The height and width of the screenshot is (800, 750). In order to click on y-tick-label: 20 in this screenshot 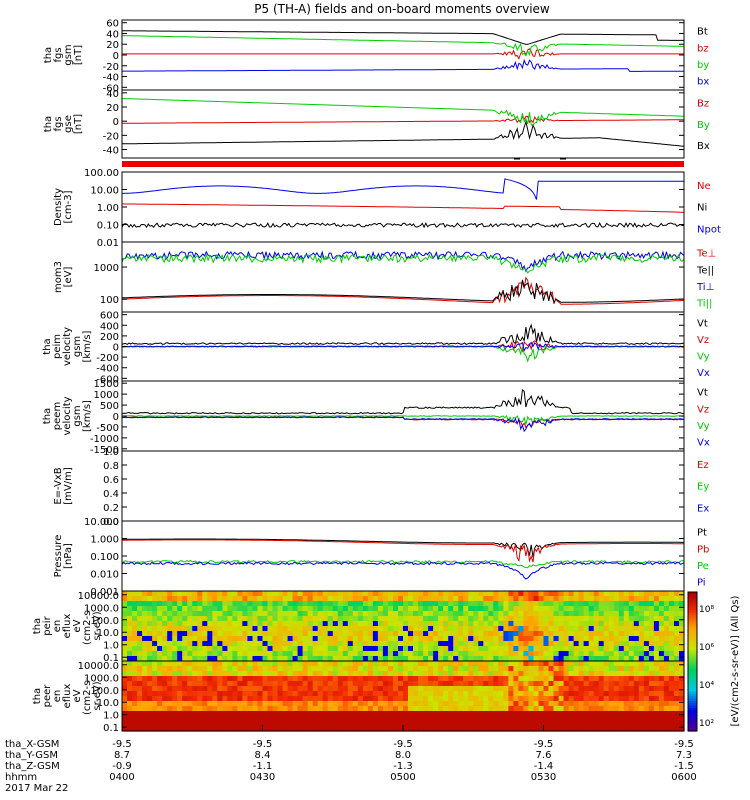, I will do `click(112, 108)`.